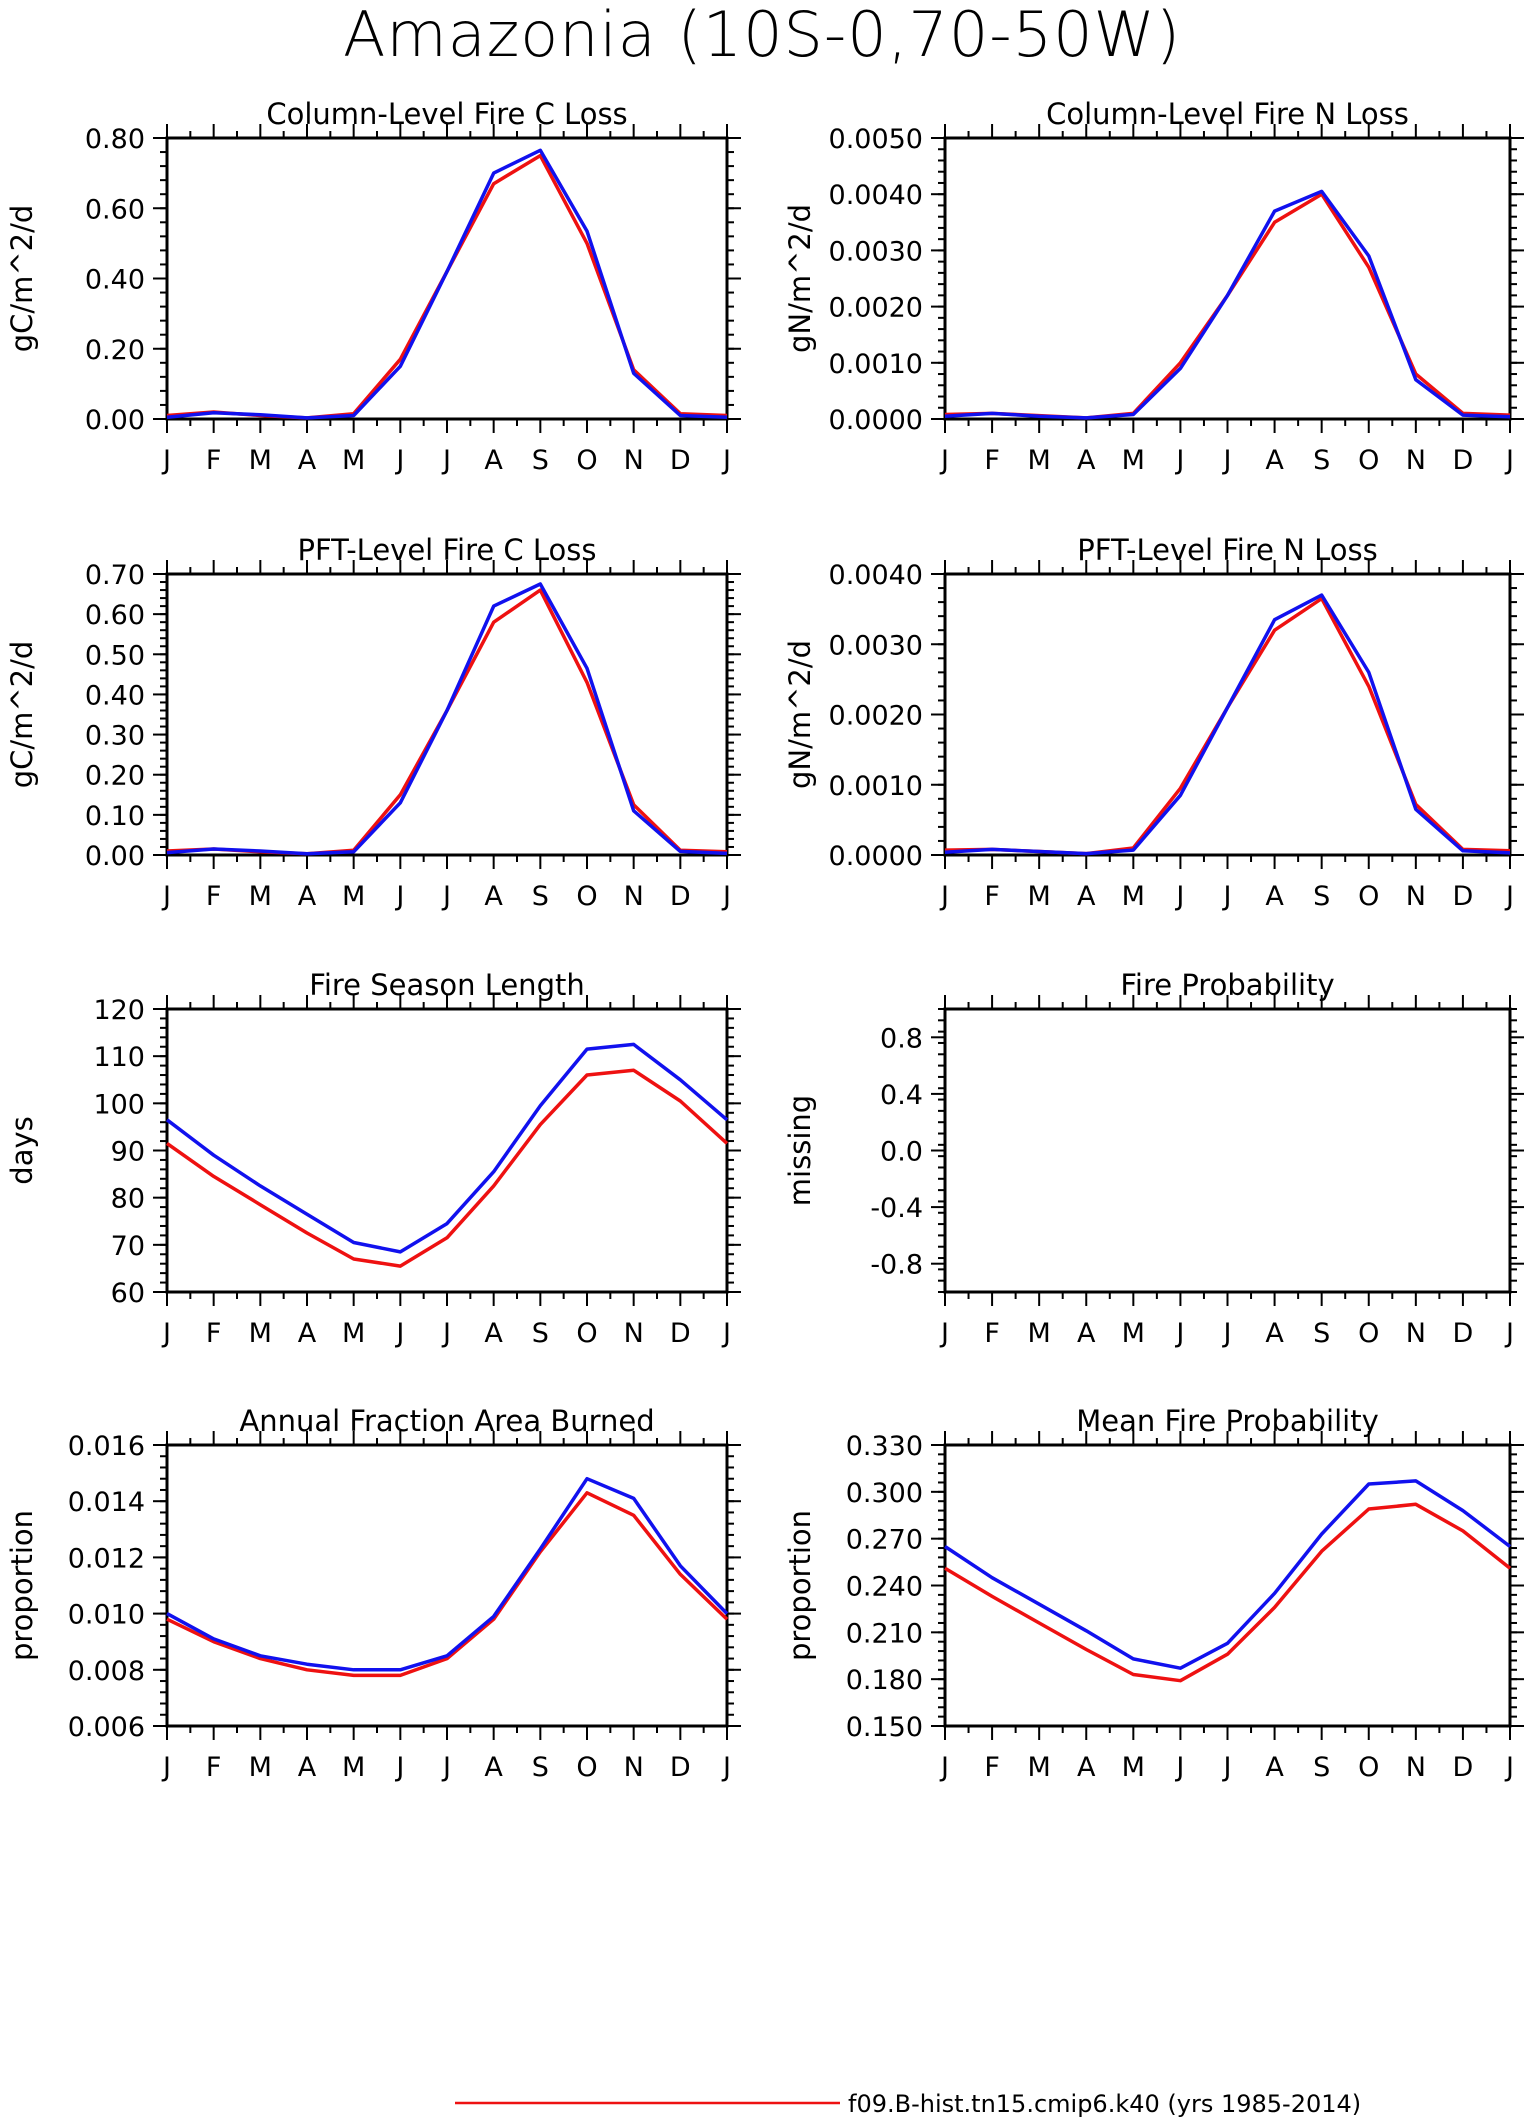 The height and width of the screenshot is (2119, 1524). What do you see at coordinates (106, 1446) in the screenshot?
I see `y-tick-label: 0.016` at bounding box center [106, 1446].